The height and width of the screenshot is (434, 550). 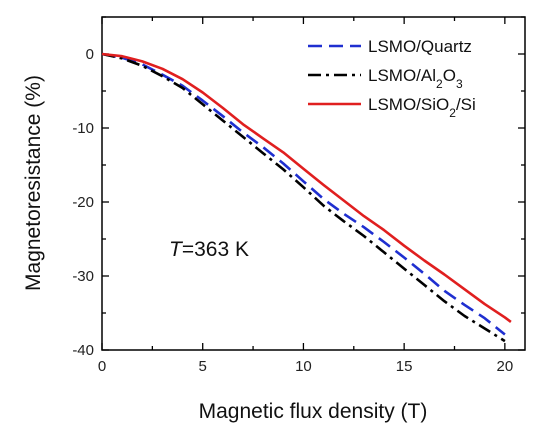 I want to click on temperature-value: =363 K, so click(x=215, y=249).